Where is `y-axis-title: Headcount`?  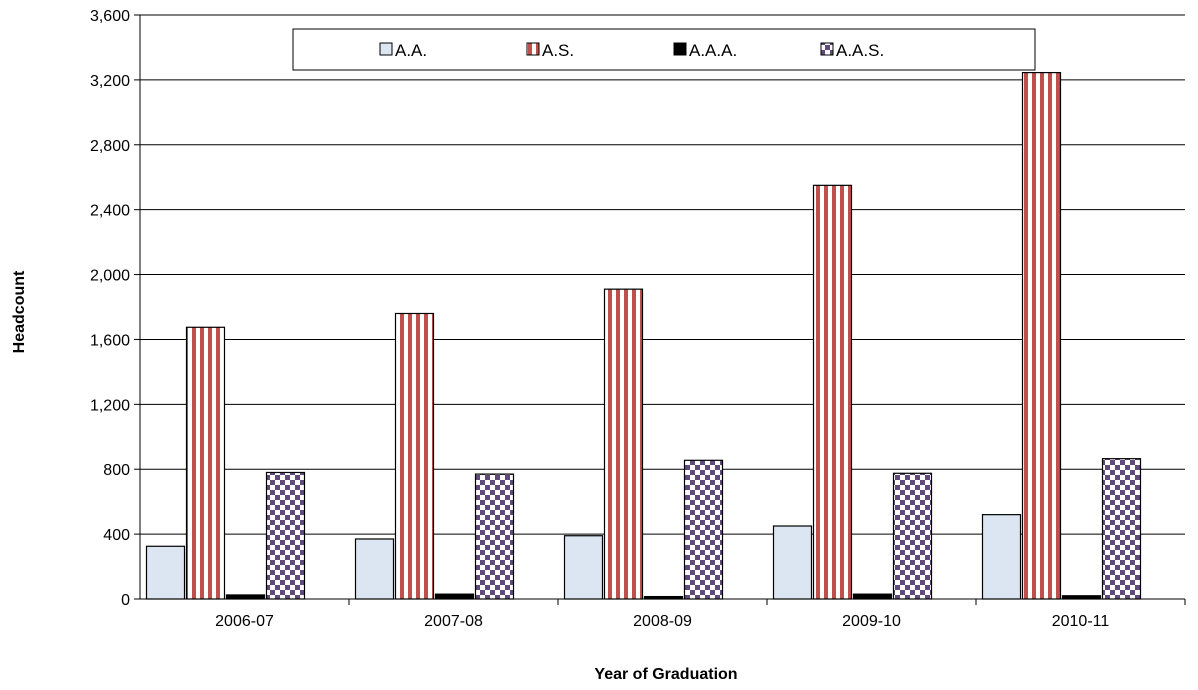 y-axis-title: Headcount is located at coordinates (19, 311).